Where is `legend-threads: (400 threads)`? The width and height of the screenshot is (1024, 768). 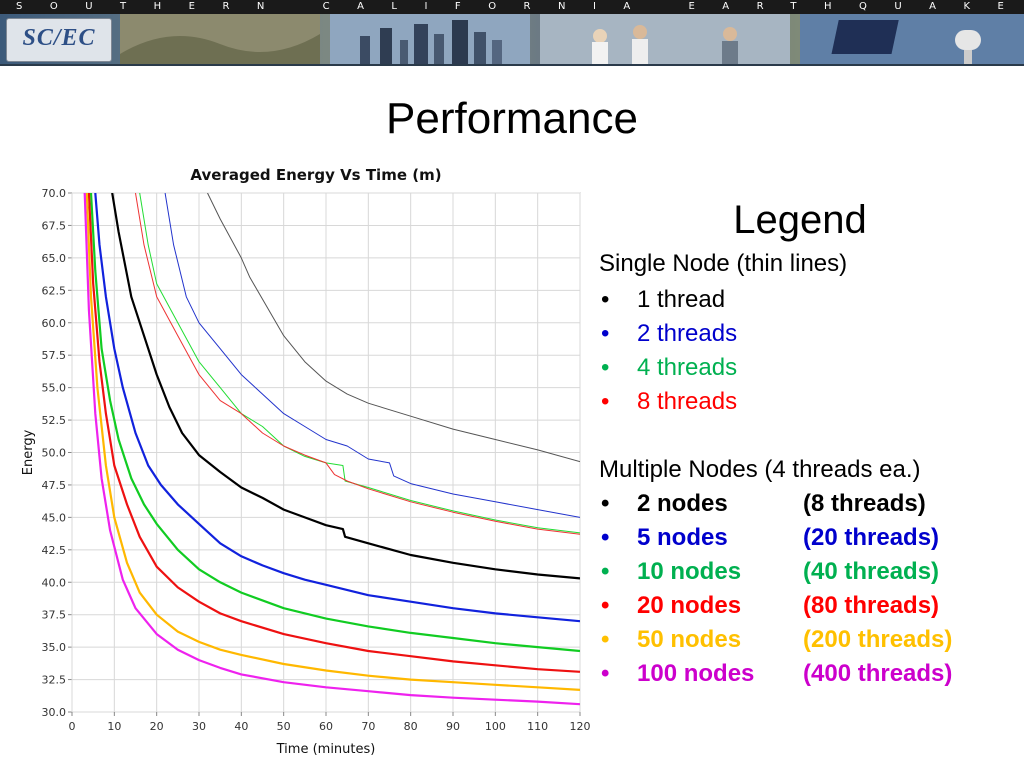
legend-threads: (400 threads) is located at coordinates (878, 673).